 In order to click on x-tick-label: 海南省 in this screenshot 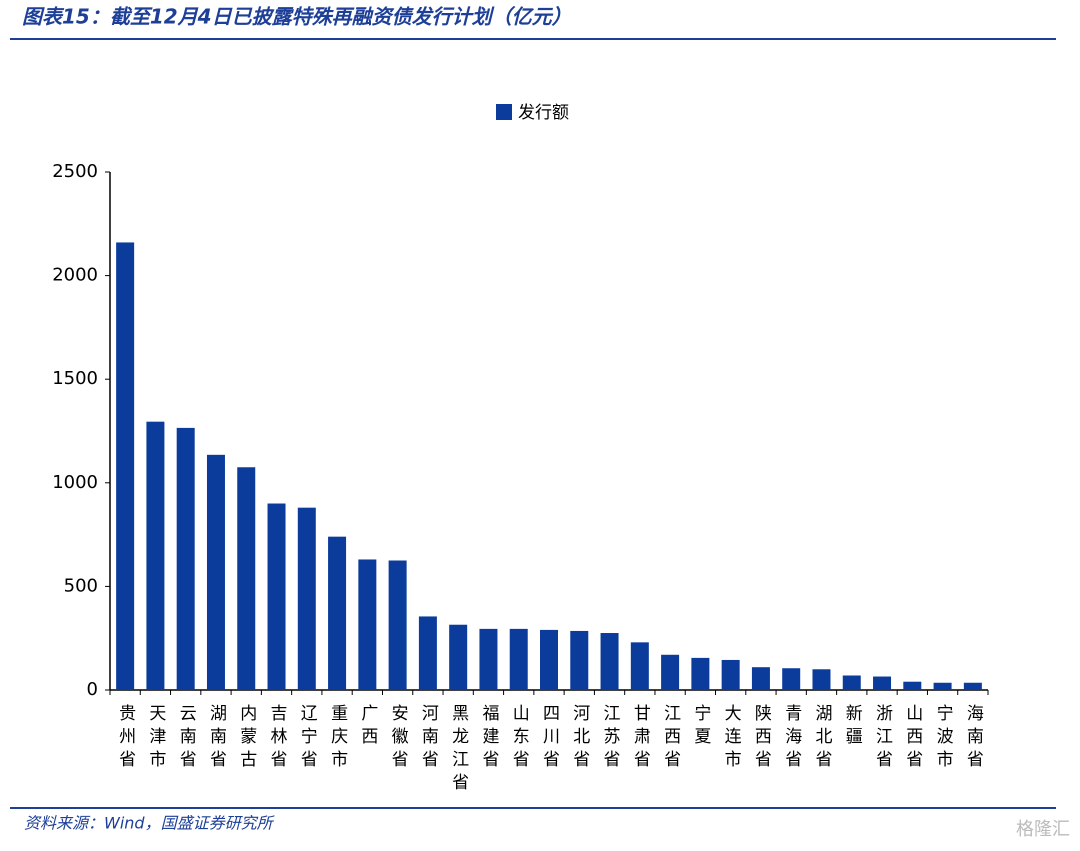, I will do `click(973, 738)`.